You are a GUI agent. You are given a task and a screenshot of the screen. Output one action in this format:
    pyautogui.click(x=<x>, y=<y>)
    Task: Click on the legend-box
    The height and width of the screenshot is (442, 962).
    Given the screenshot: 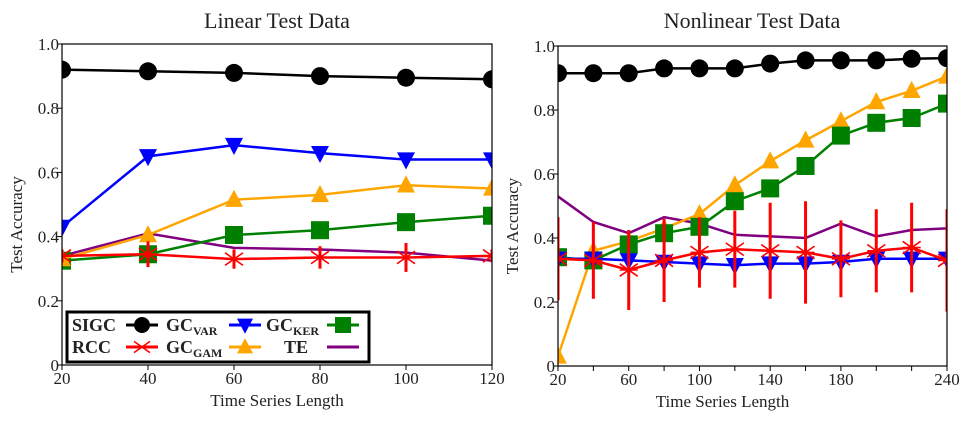 What is the action you would take?
    pyautogui.click(x=218, y=337)
    